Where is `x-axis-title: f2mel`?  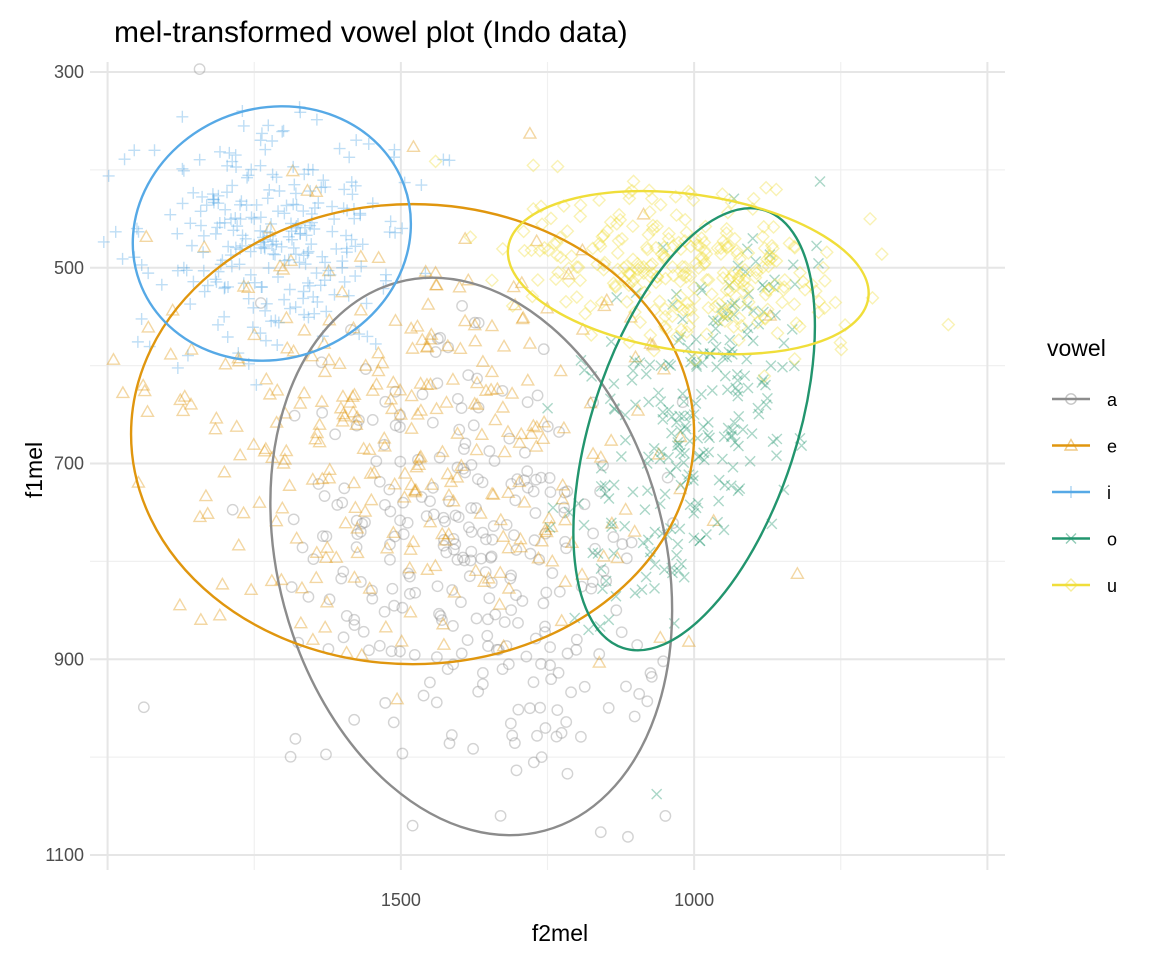 x-axis-title: f2mel is located at coordinates (560, 933).